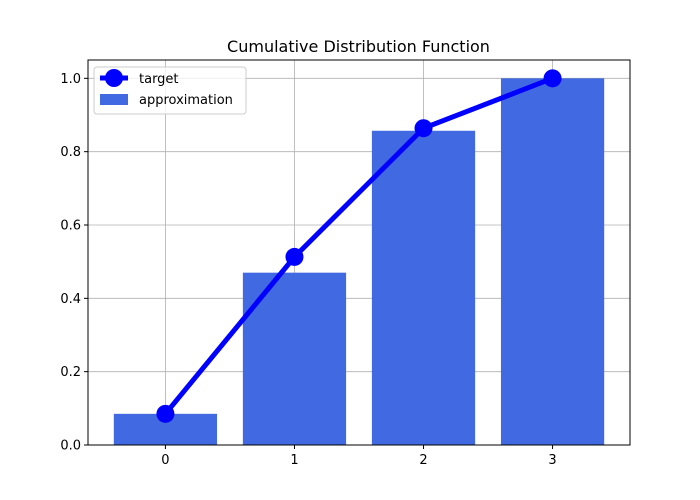 Image resolution: width=700 pixels, height=500 pixels. I want to click on legend-marker-swatch, so click(114, 78).